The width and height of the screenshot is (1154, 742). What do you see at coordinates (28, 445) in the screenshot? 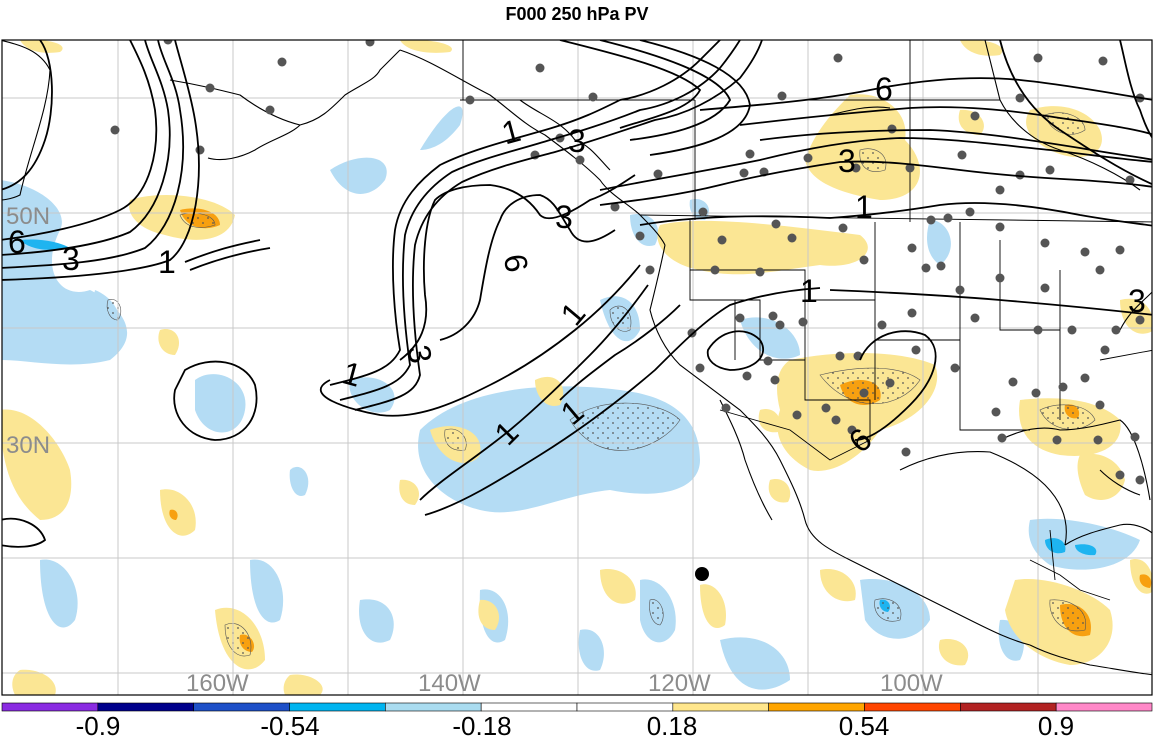
I see `lat-label: 30N` at bounding box center [28, 445].